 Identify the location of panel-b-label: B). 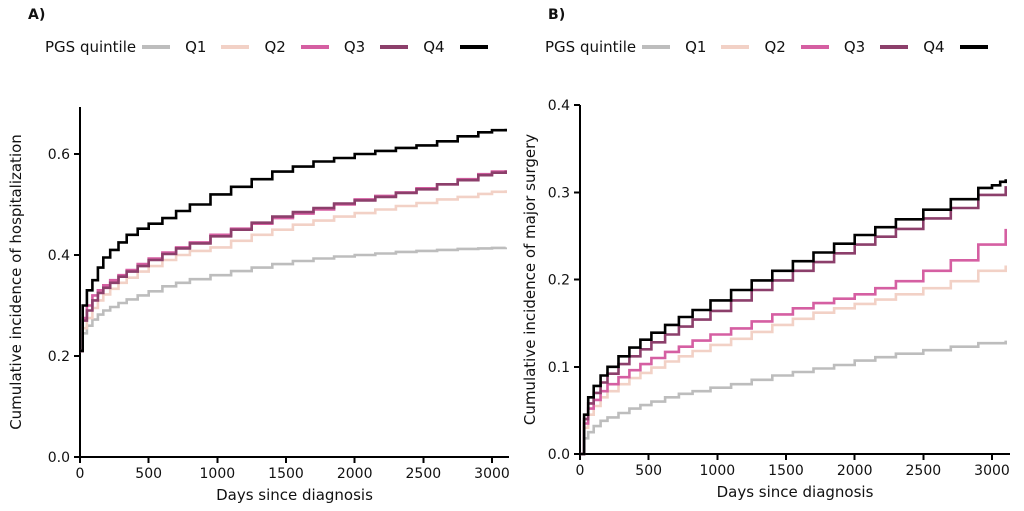
(557, 15).